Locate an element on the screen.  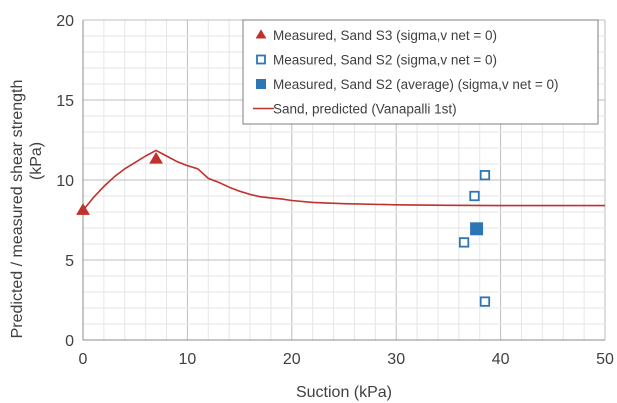
y-axis-title-line1: Predicted / measured shear strength is located at coordinates (17, 209).